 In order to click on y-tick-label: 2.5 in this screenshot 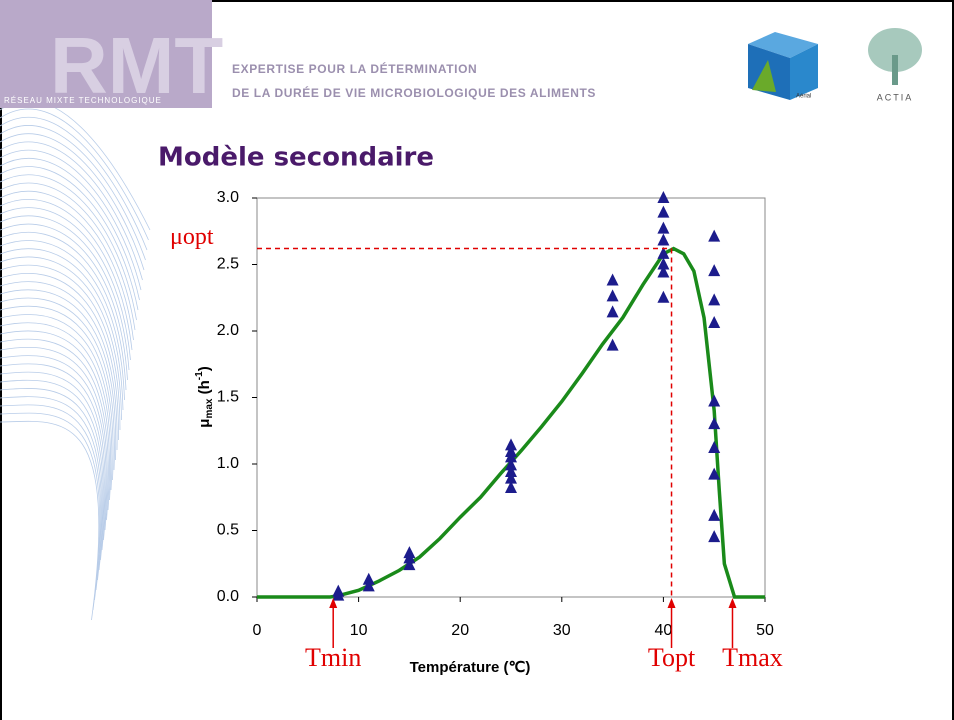, I will do `click(228, 264)`.